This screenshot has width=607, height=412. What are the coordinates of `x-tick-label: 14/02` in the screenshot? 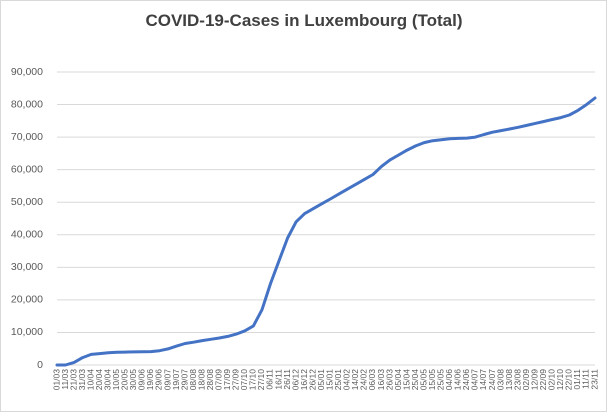 It's located at (355, 380).